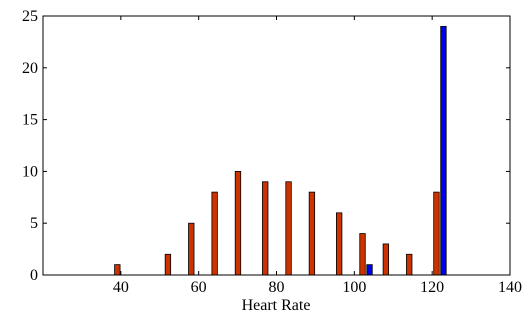  Describe the element at coordinates (432, 287) in the screenshot. I see `x-tick-label-120: 120` at that location.